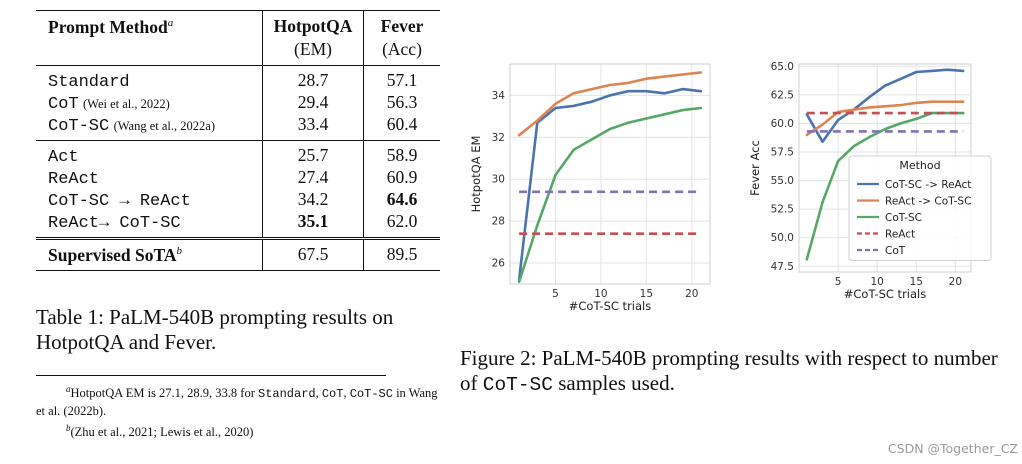  I want to click on legend-entry: CoT, so click(895, 251).